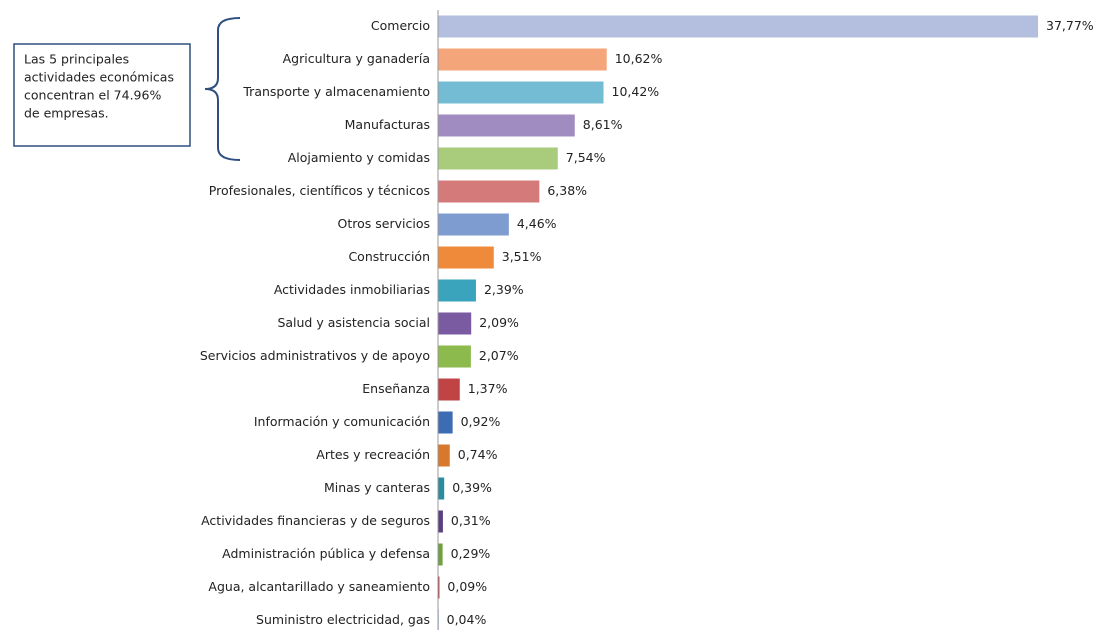  I want to click on value-label: 0,31%, so click(471, 520).